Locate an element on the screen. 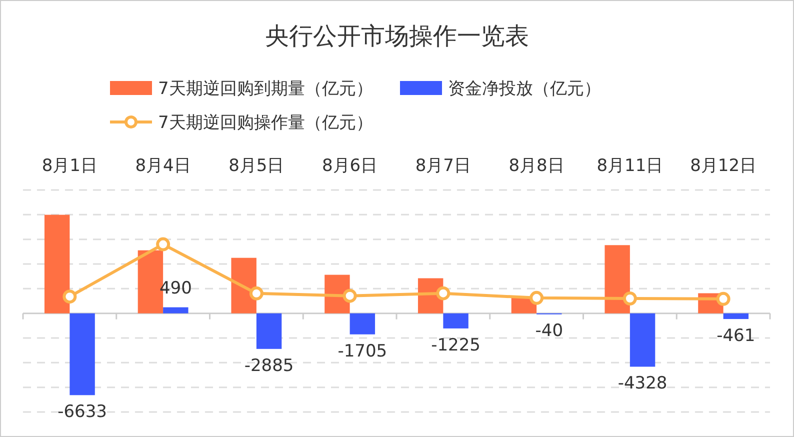  data-label: -4328 is located at coordinates (643, 384).